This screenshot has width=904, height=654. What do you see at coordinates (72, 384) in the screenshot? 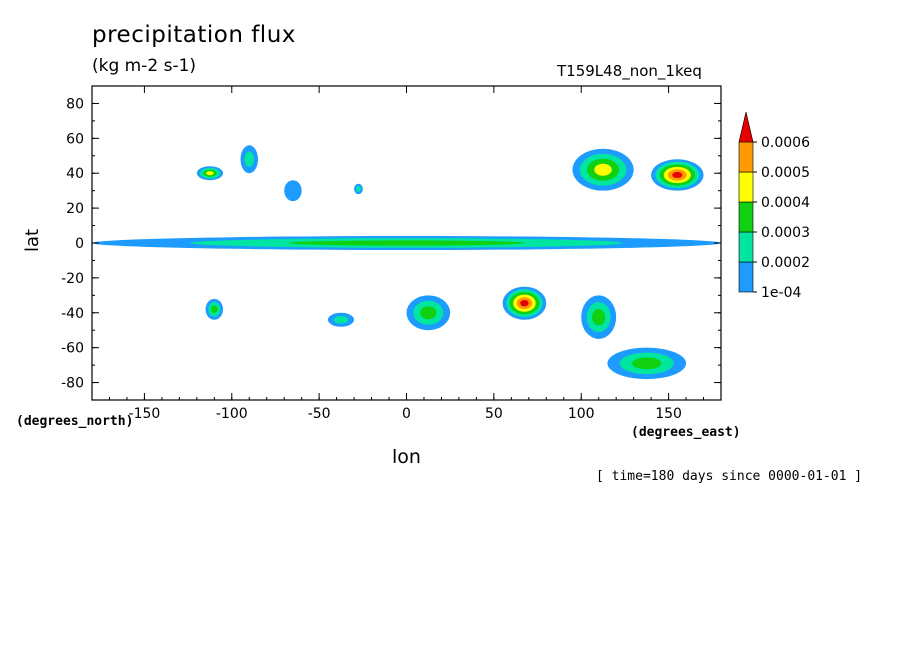
I see `y-tick-label: -80` at bounding box center [72, 384].